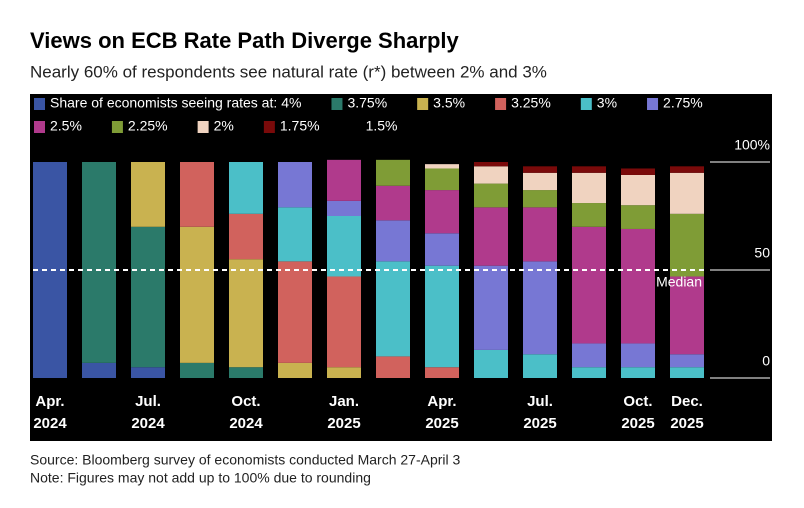  Describe the element at coordinates (766, 361) in the screenshot. I see `y-tick-label: 0` at that location.